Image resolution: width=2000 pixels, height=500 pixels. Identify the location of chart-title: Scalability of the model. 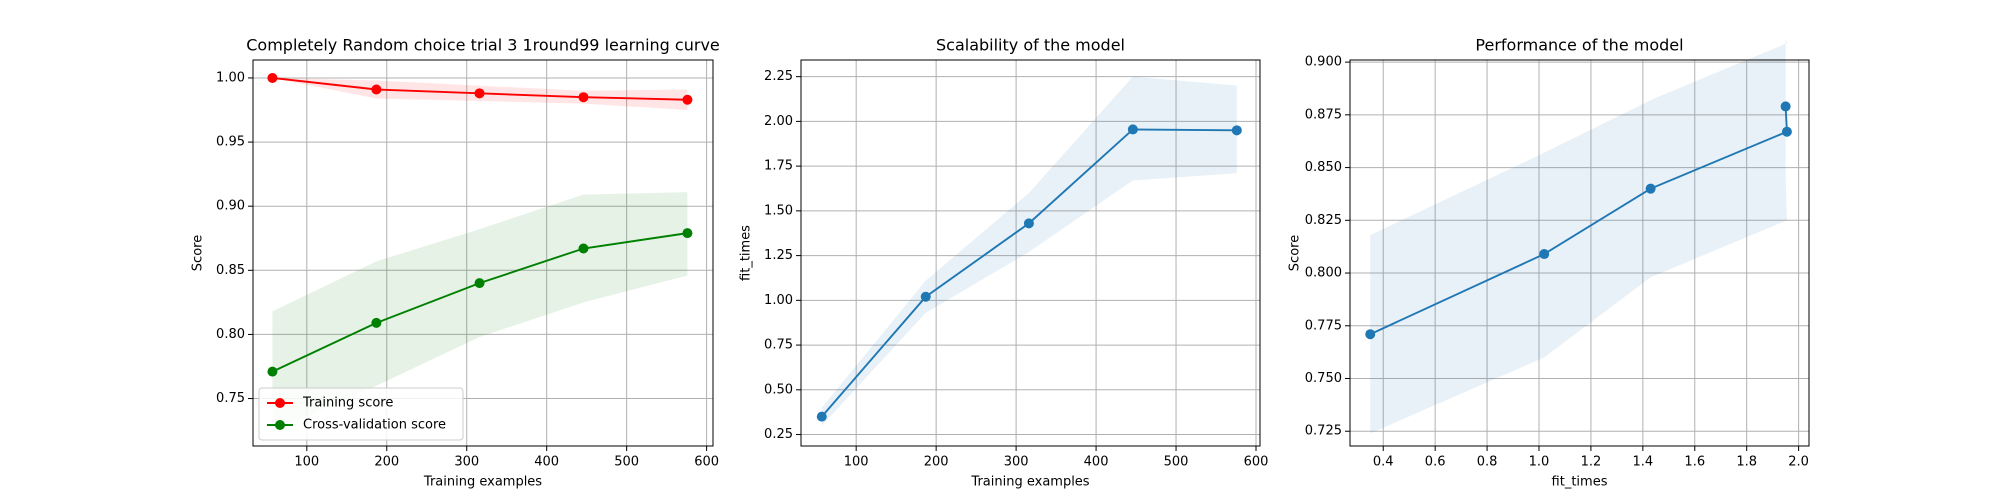
(1030, 45).